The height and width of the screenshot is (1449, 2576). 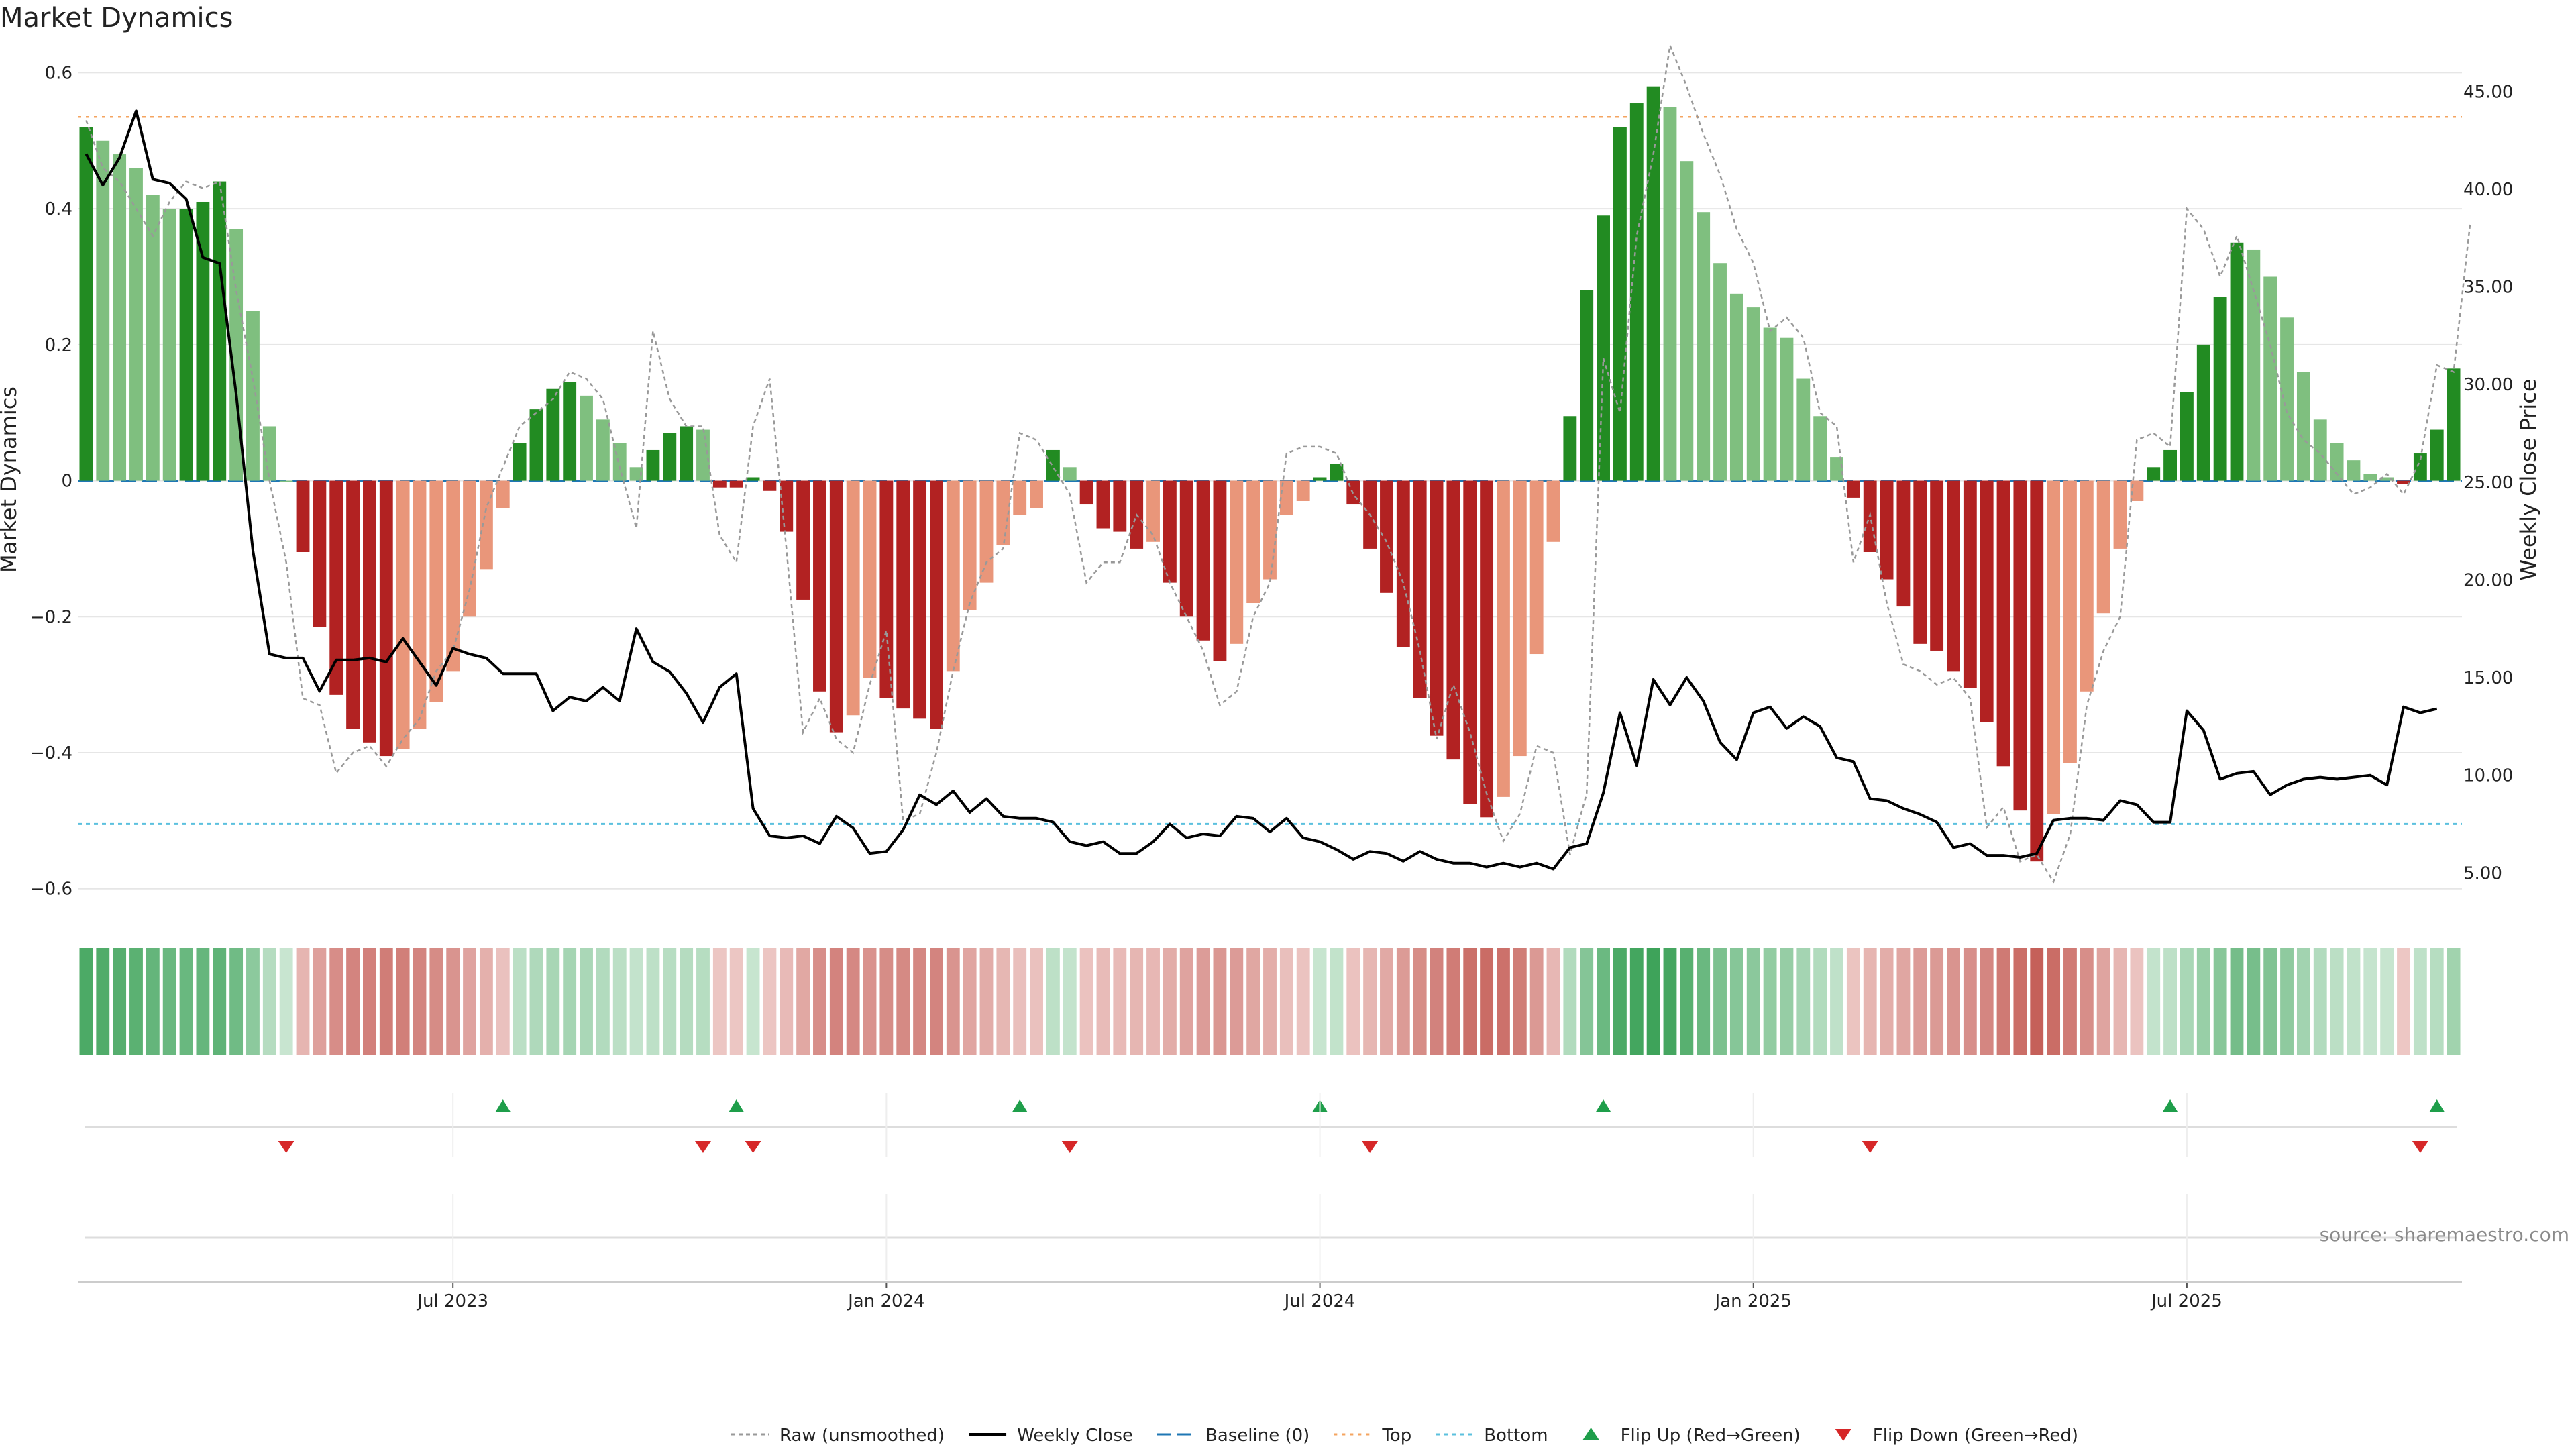 I want to click on legend-label: Raw (unsmoothed), so click(x=862, y=1436).